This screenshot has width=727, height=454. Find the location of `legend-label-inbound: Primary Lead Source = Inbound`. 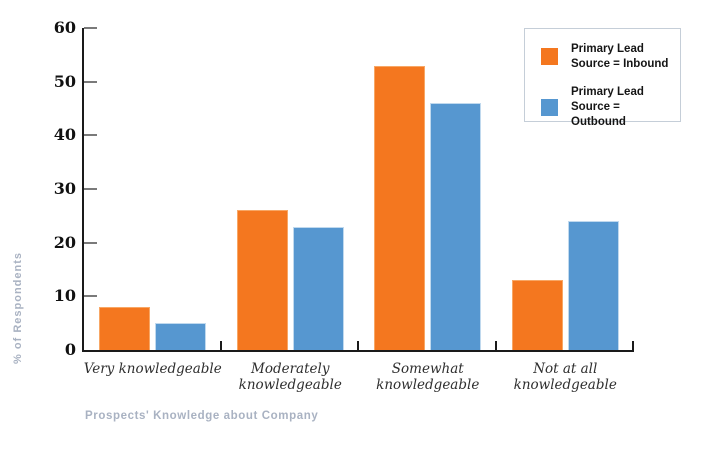

legend-label-inbound: Primary Lead Source = Inbound is located at coordinates (619, 57).